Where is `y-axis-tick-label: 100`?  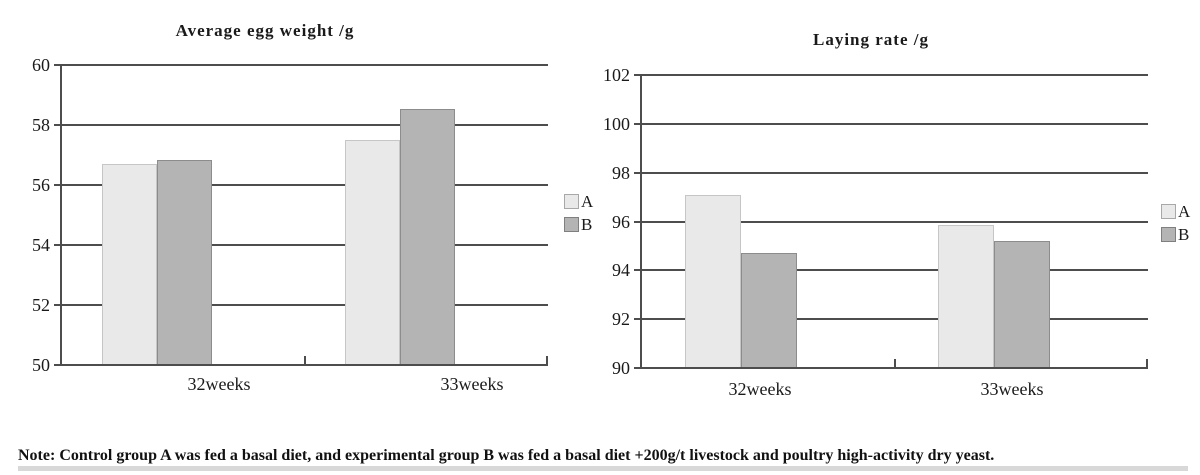 y-axis-tick-label: 100 is located at coordinates (616, 123).